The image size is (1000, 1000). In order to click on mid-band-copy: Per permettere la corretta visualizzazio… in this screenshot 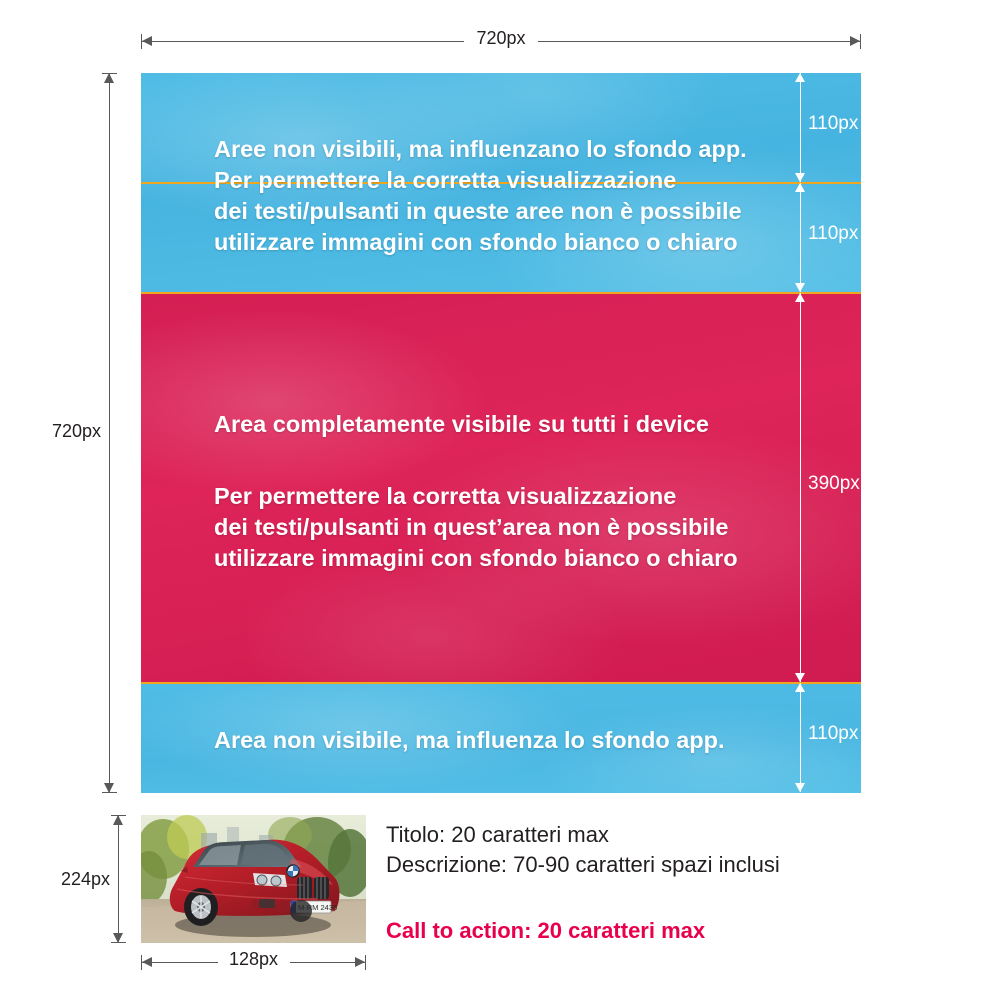, I will do `click(476, 527)`.